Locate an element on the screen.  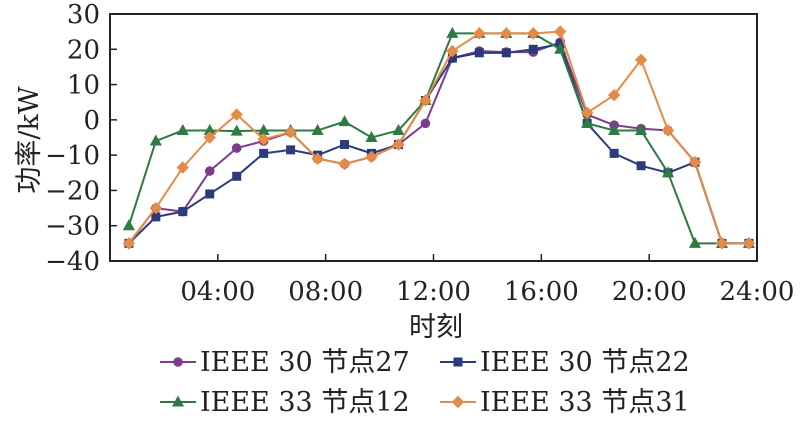
legend-item: IEEE 33 节点12 is located at coordinates (285, 402).